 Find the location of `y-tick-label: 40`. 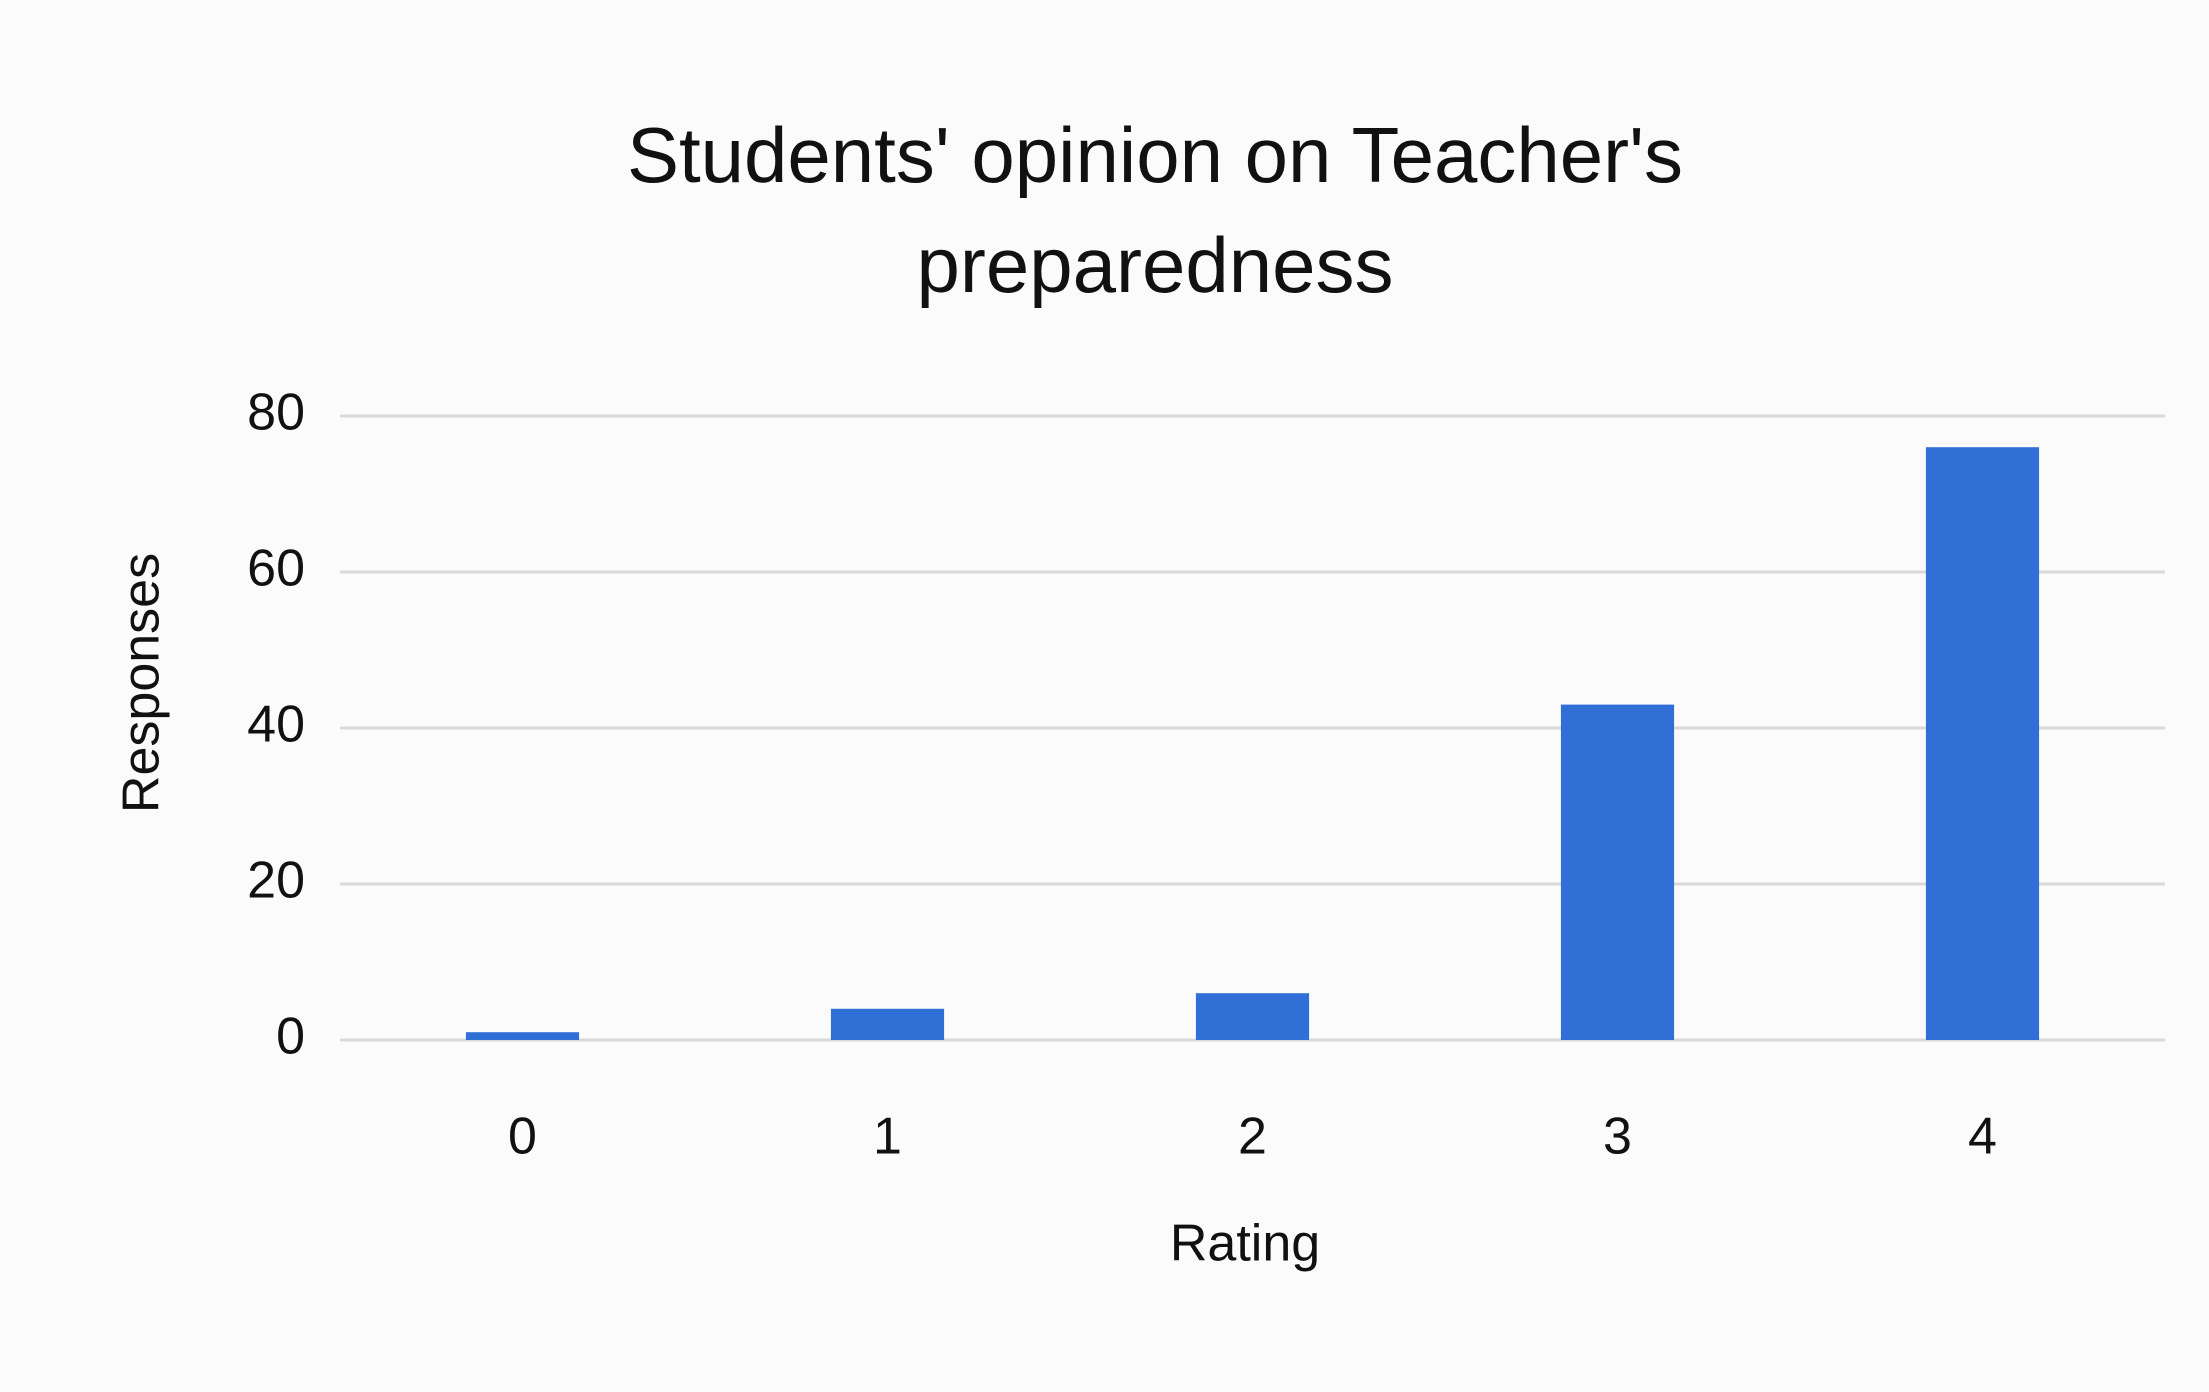

y-tick-label: 40 is located at coordinates (276, 725).